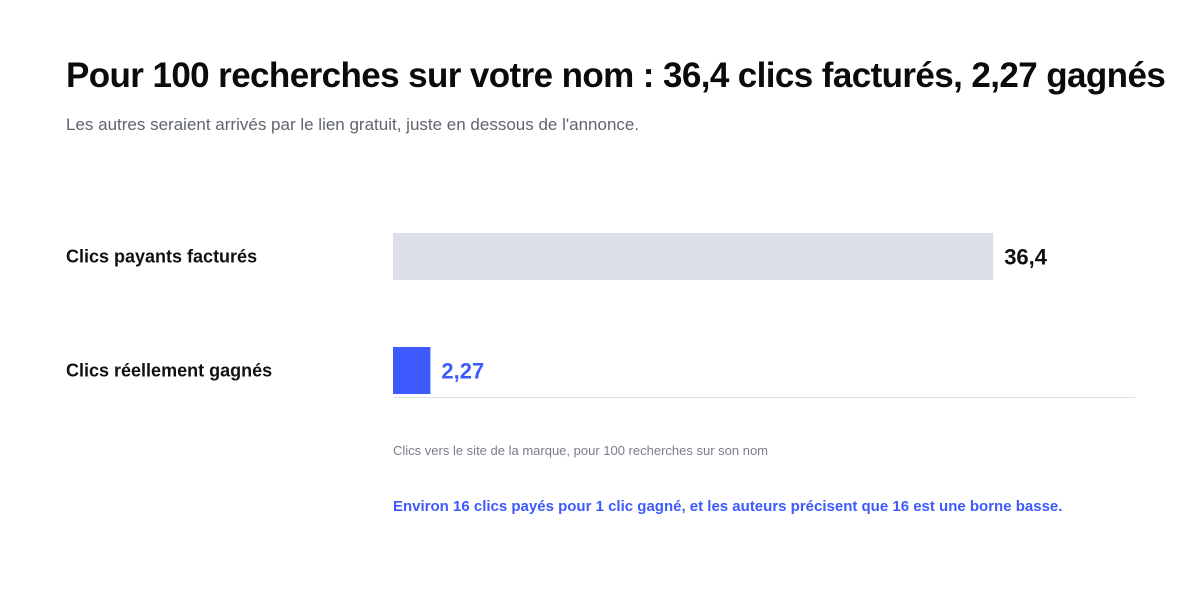 The height and width of the screenshot is (611, 1200). Describe the element at coordinates (462, 371) in the screenshot. I see `value-label: 2,27` at that location.